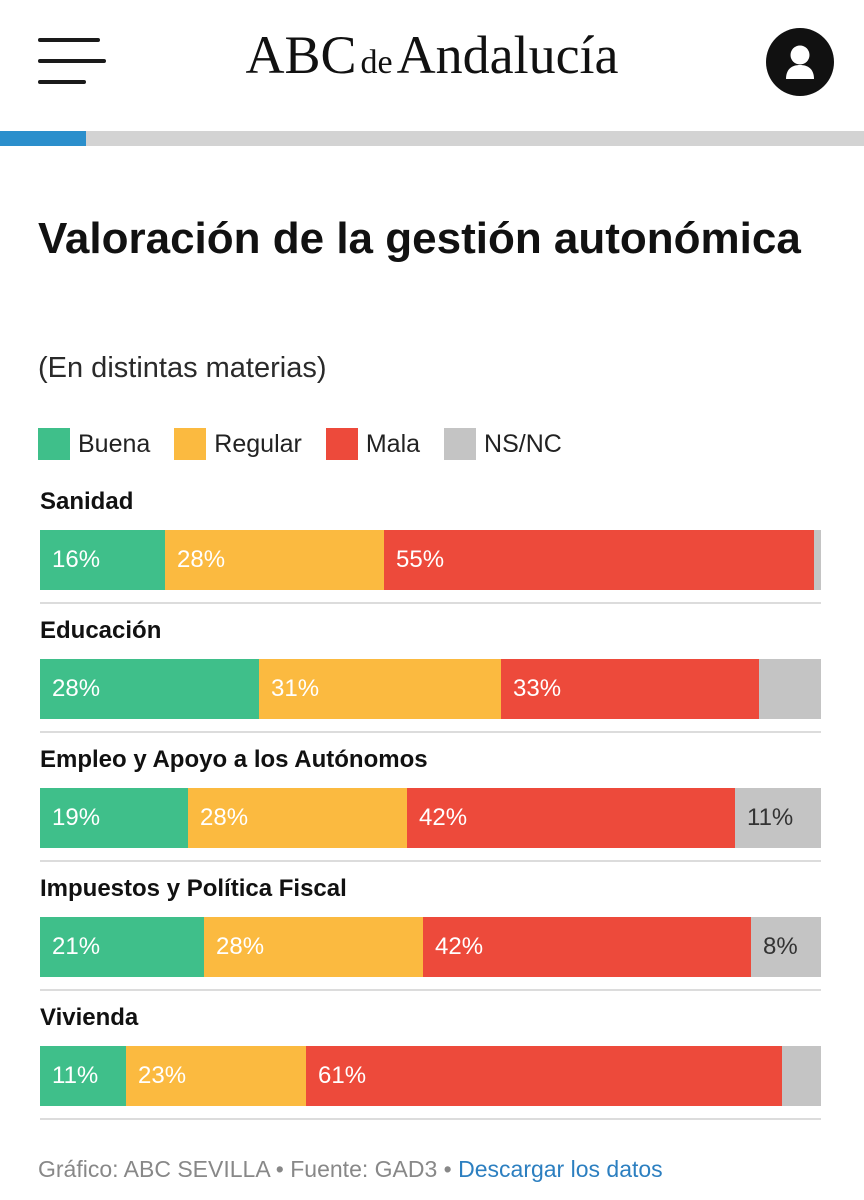 The height and width of the screenshot is (1200, 864). Describe the element at coordinates (114, 818) in the screenshot. I see `bar-segment-buena: 19%` at that location.